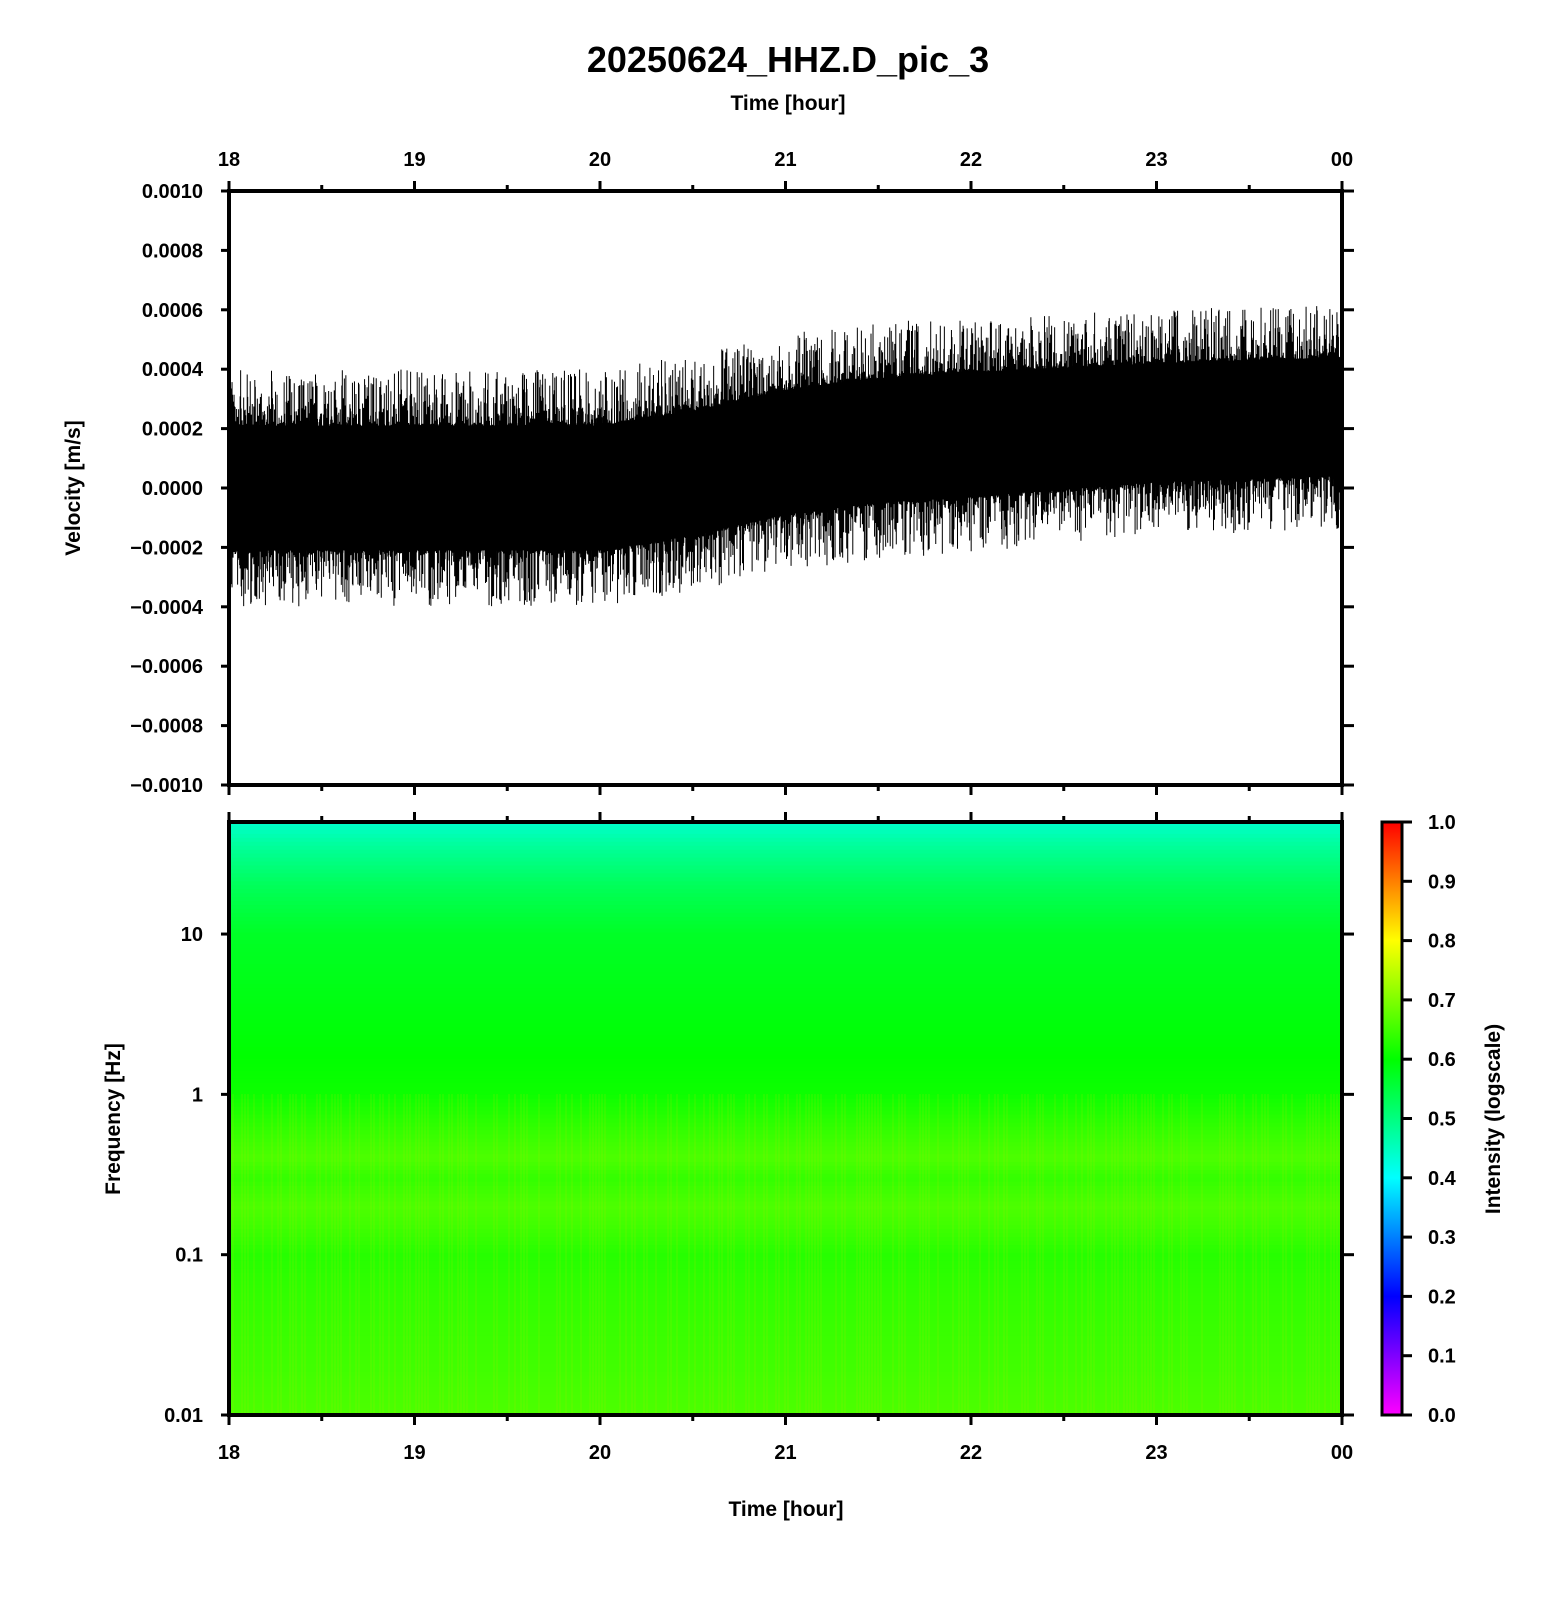  What do you see at coordinates (229, 160) in the screenshot?
I see `x-tick-label: 18` at bounding box center [229, 160].